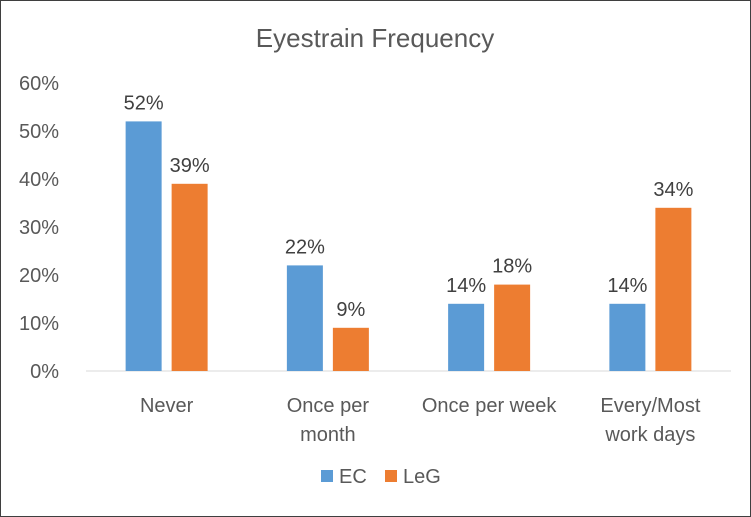 The height and width of the screenshot is (517, 751). I want to click on category-label: Once per week, so click(490, 406).